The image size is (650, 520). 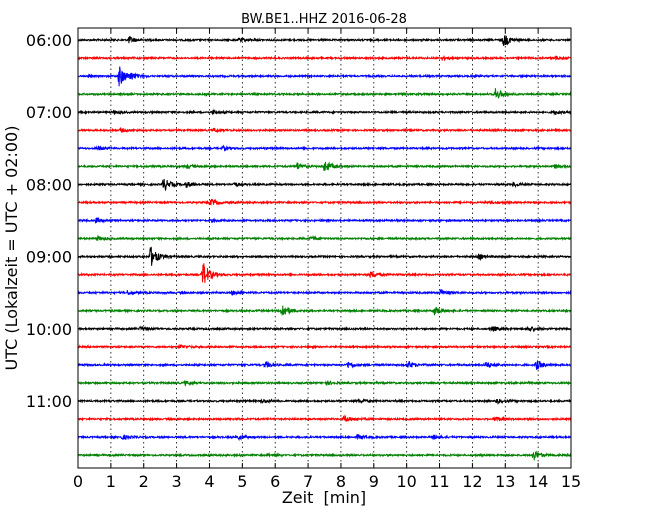 I want to click on x-tick-label: 0, so click(x=78, y=481).